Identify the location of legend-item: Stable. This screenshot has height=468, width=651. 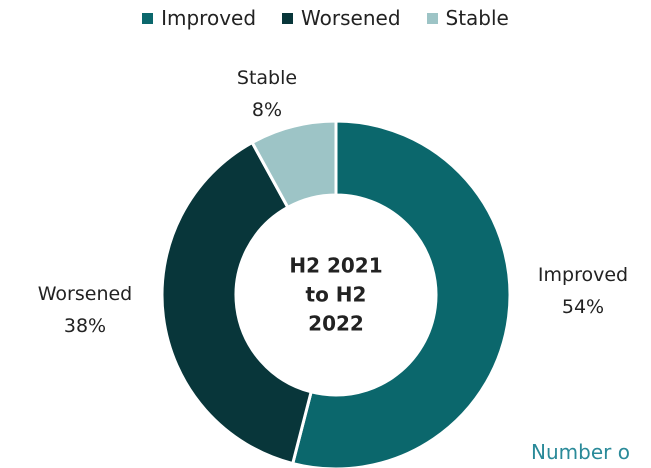
(467, 18).